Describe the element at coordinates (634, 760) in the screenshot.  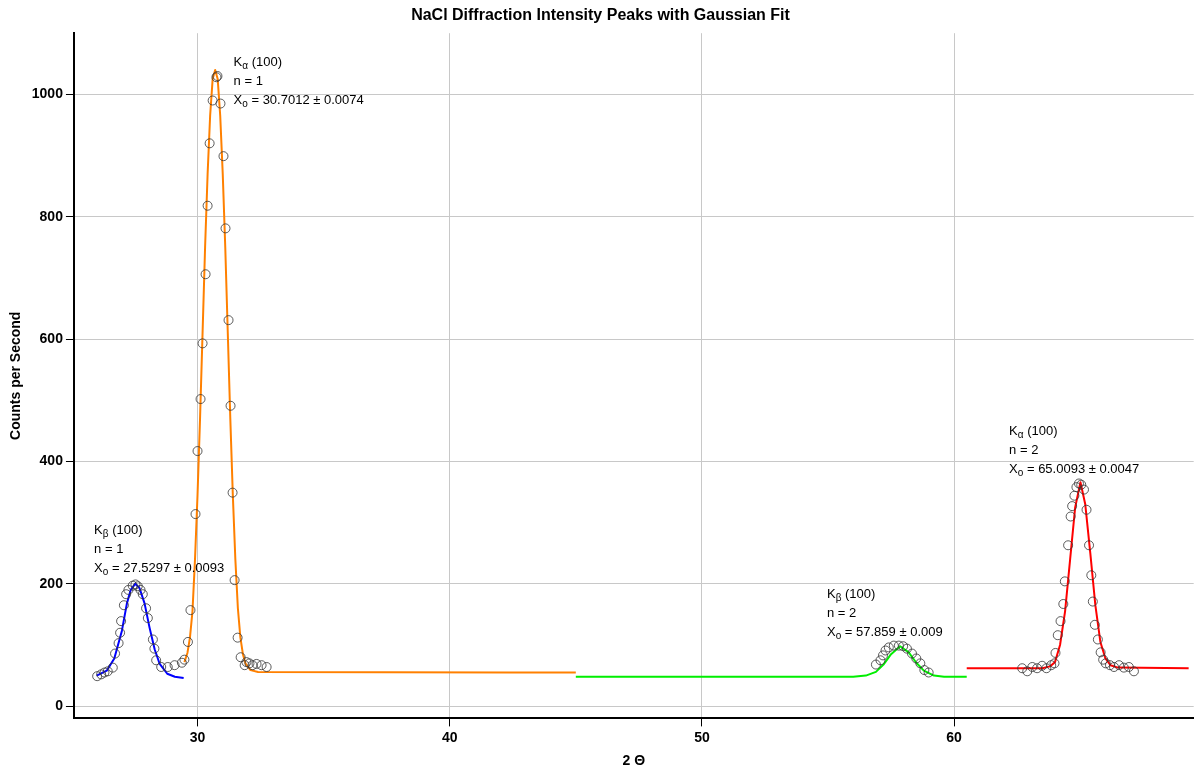
I see `x-axis-title: 2 Θ` at that location.